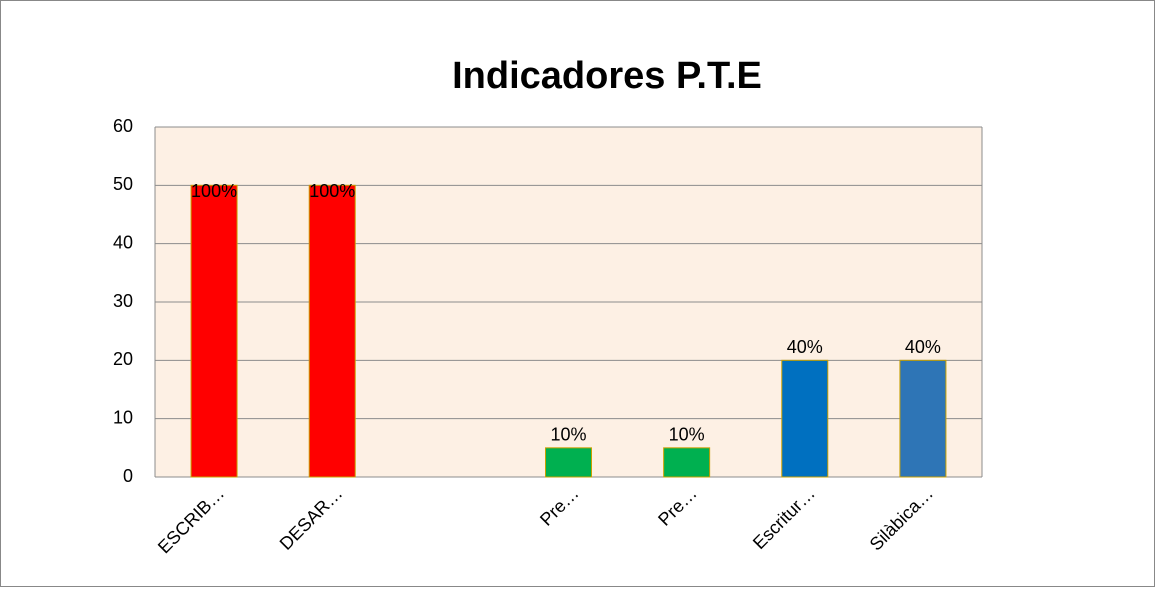 This screenshot has width=1157, height=593. Describe the element at coordinates (607, 76) in the screenshot. I see `chart-title: Indicadores P.T.E` at that location.